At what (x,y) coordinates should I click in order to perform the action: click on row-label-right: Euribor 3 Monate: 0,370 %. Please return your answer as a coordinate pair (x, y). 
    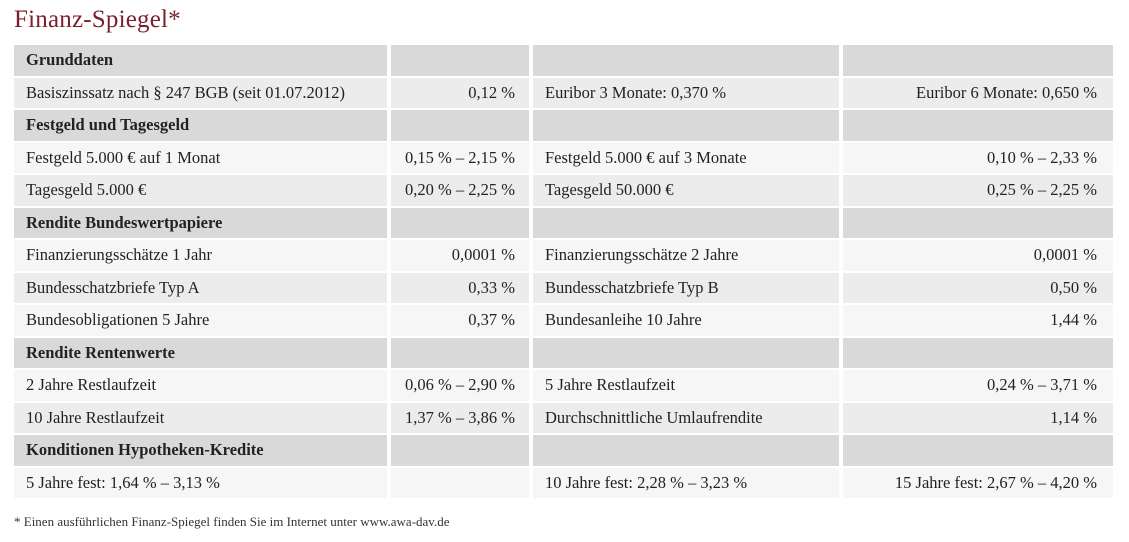
    Looking at the image, I should click on (686, 92).